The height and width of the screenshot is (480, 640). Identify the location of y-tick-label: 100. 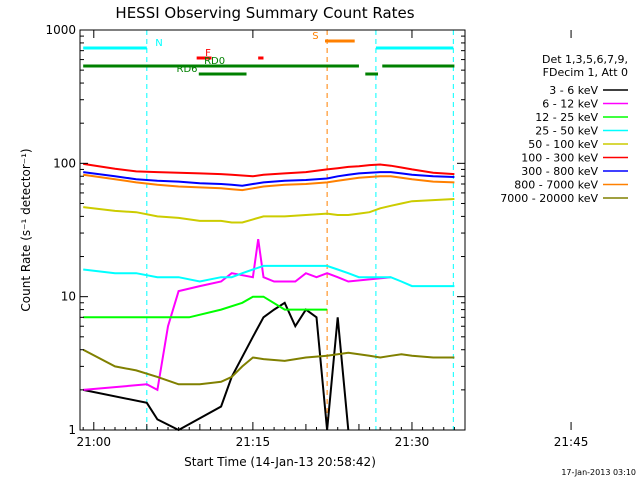
(64, 163).